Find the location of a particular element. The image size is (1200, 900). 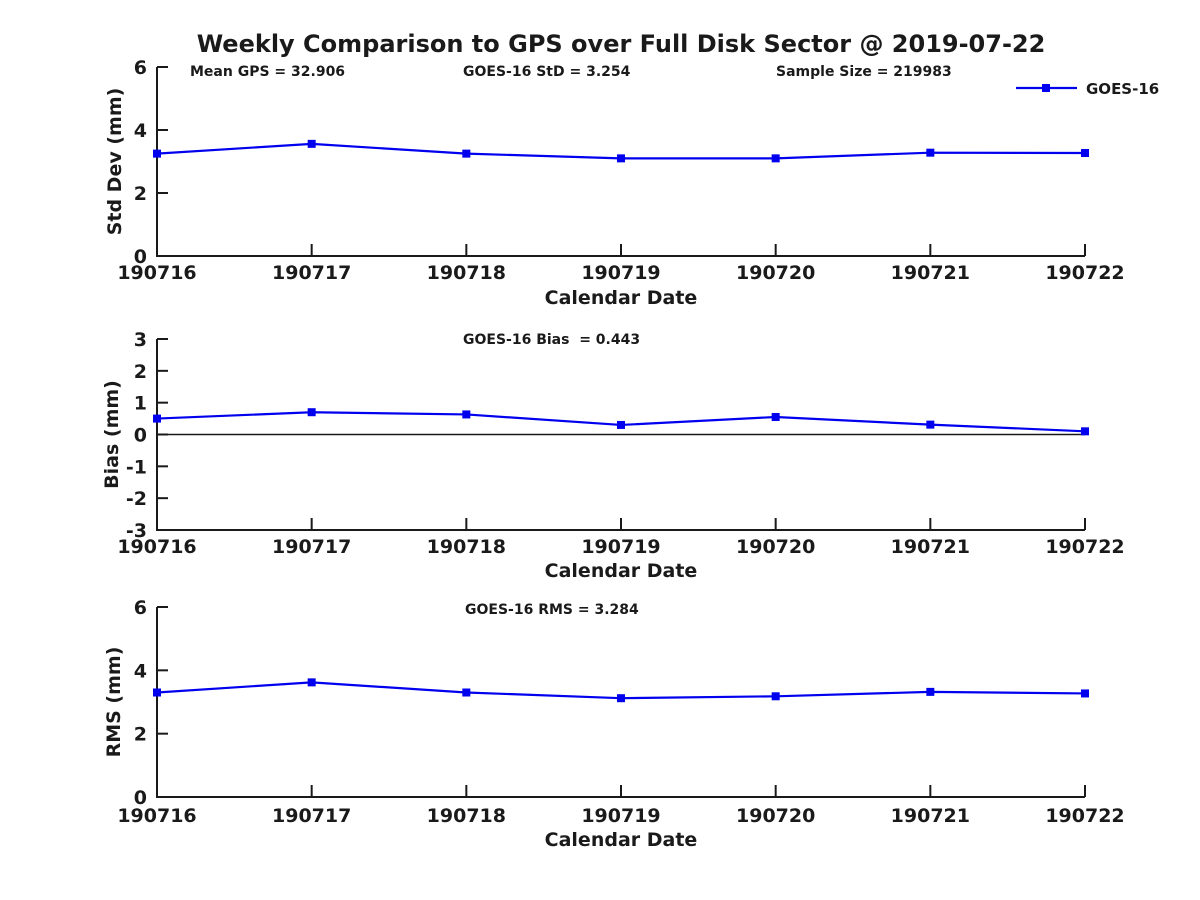

xlabel-calendar-date-1: Calendar Date is located at coordinates (621, 298).